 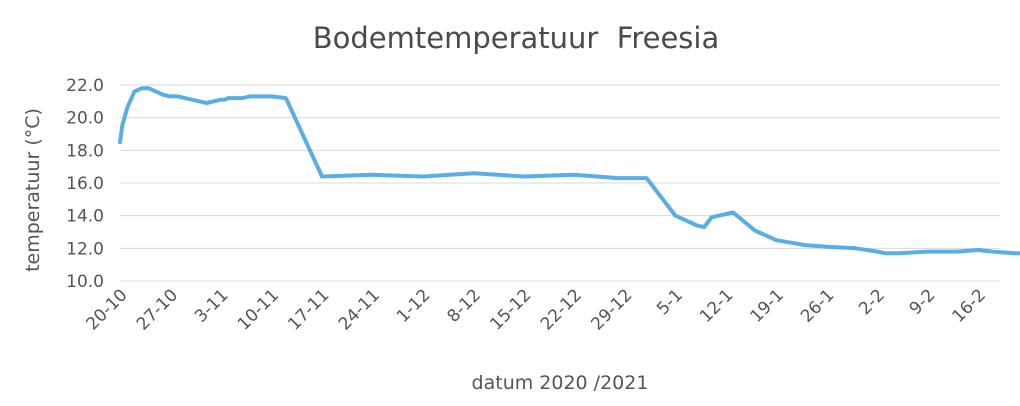 What do you see at coordinates (308, 309) in the screenshot?
I see `x-tick-label: 17-11` at bounding box center [308, 309].